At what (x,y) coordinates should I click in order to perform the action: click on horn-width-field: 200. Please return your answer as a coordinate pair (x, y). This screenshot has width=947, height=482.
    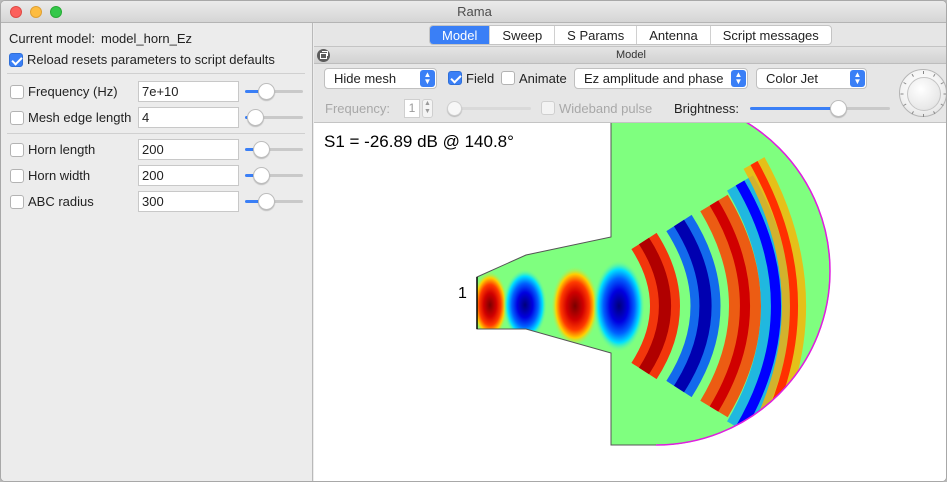
    Looking at the image, I should click on (188, 175).